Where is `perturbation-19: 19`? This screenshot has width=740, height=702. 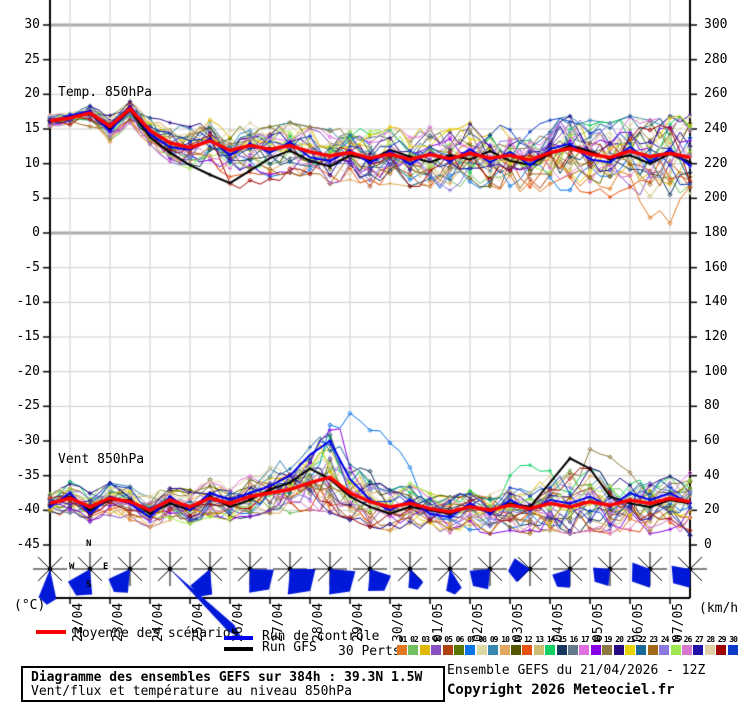 perturbation-19: 19 is located at coordinates (607, 645).